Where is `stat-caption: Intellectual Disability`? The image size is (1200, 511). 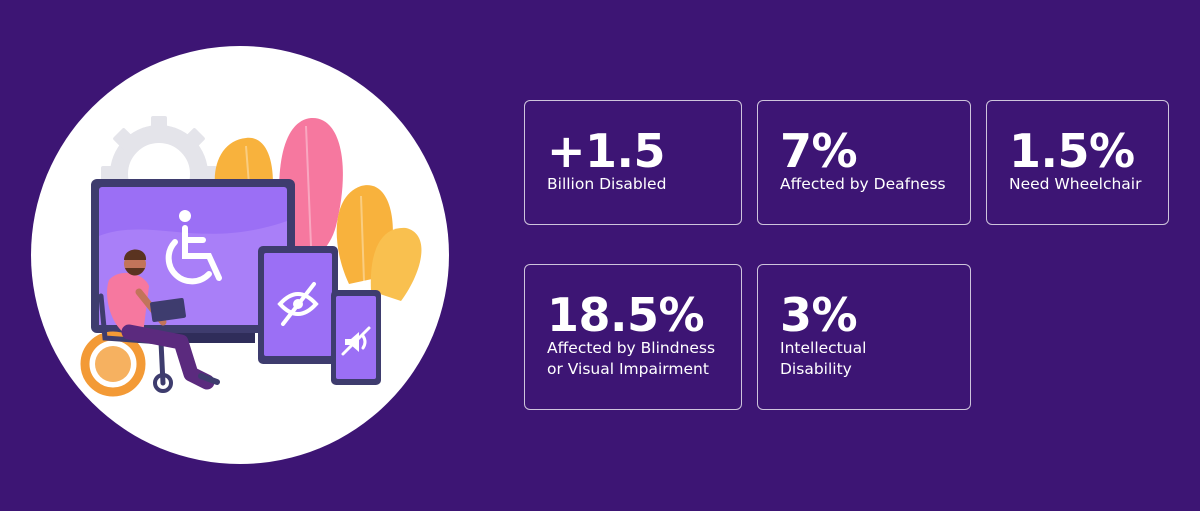 stat-caption: Intellectual Disability is located at coordinates (875, 359).